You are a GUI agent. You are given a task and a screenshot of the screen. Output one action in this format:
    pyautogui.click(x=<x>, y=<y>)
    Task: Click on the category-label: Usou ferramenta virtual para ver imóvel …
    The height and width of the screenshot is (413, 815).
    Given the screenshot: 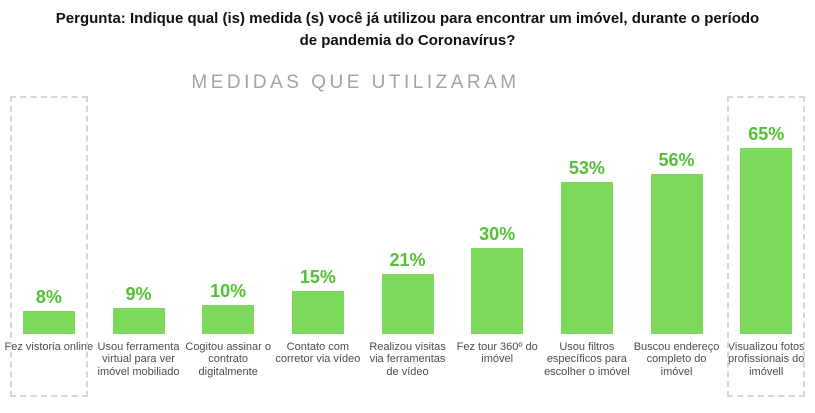 What is the action you would take?
    pyautogui.click(x=138, y=359)
    